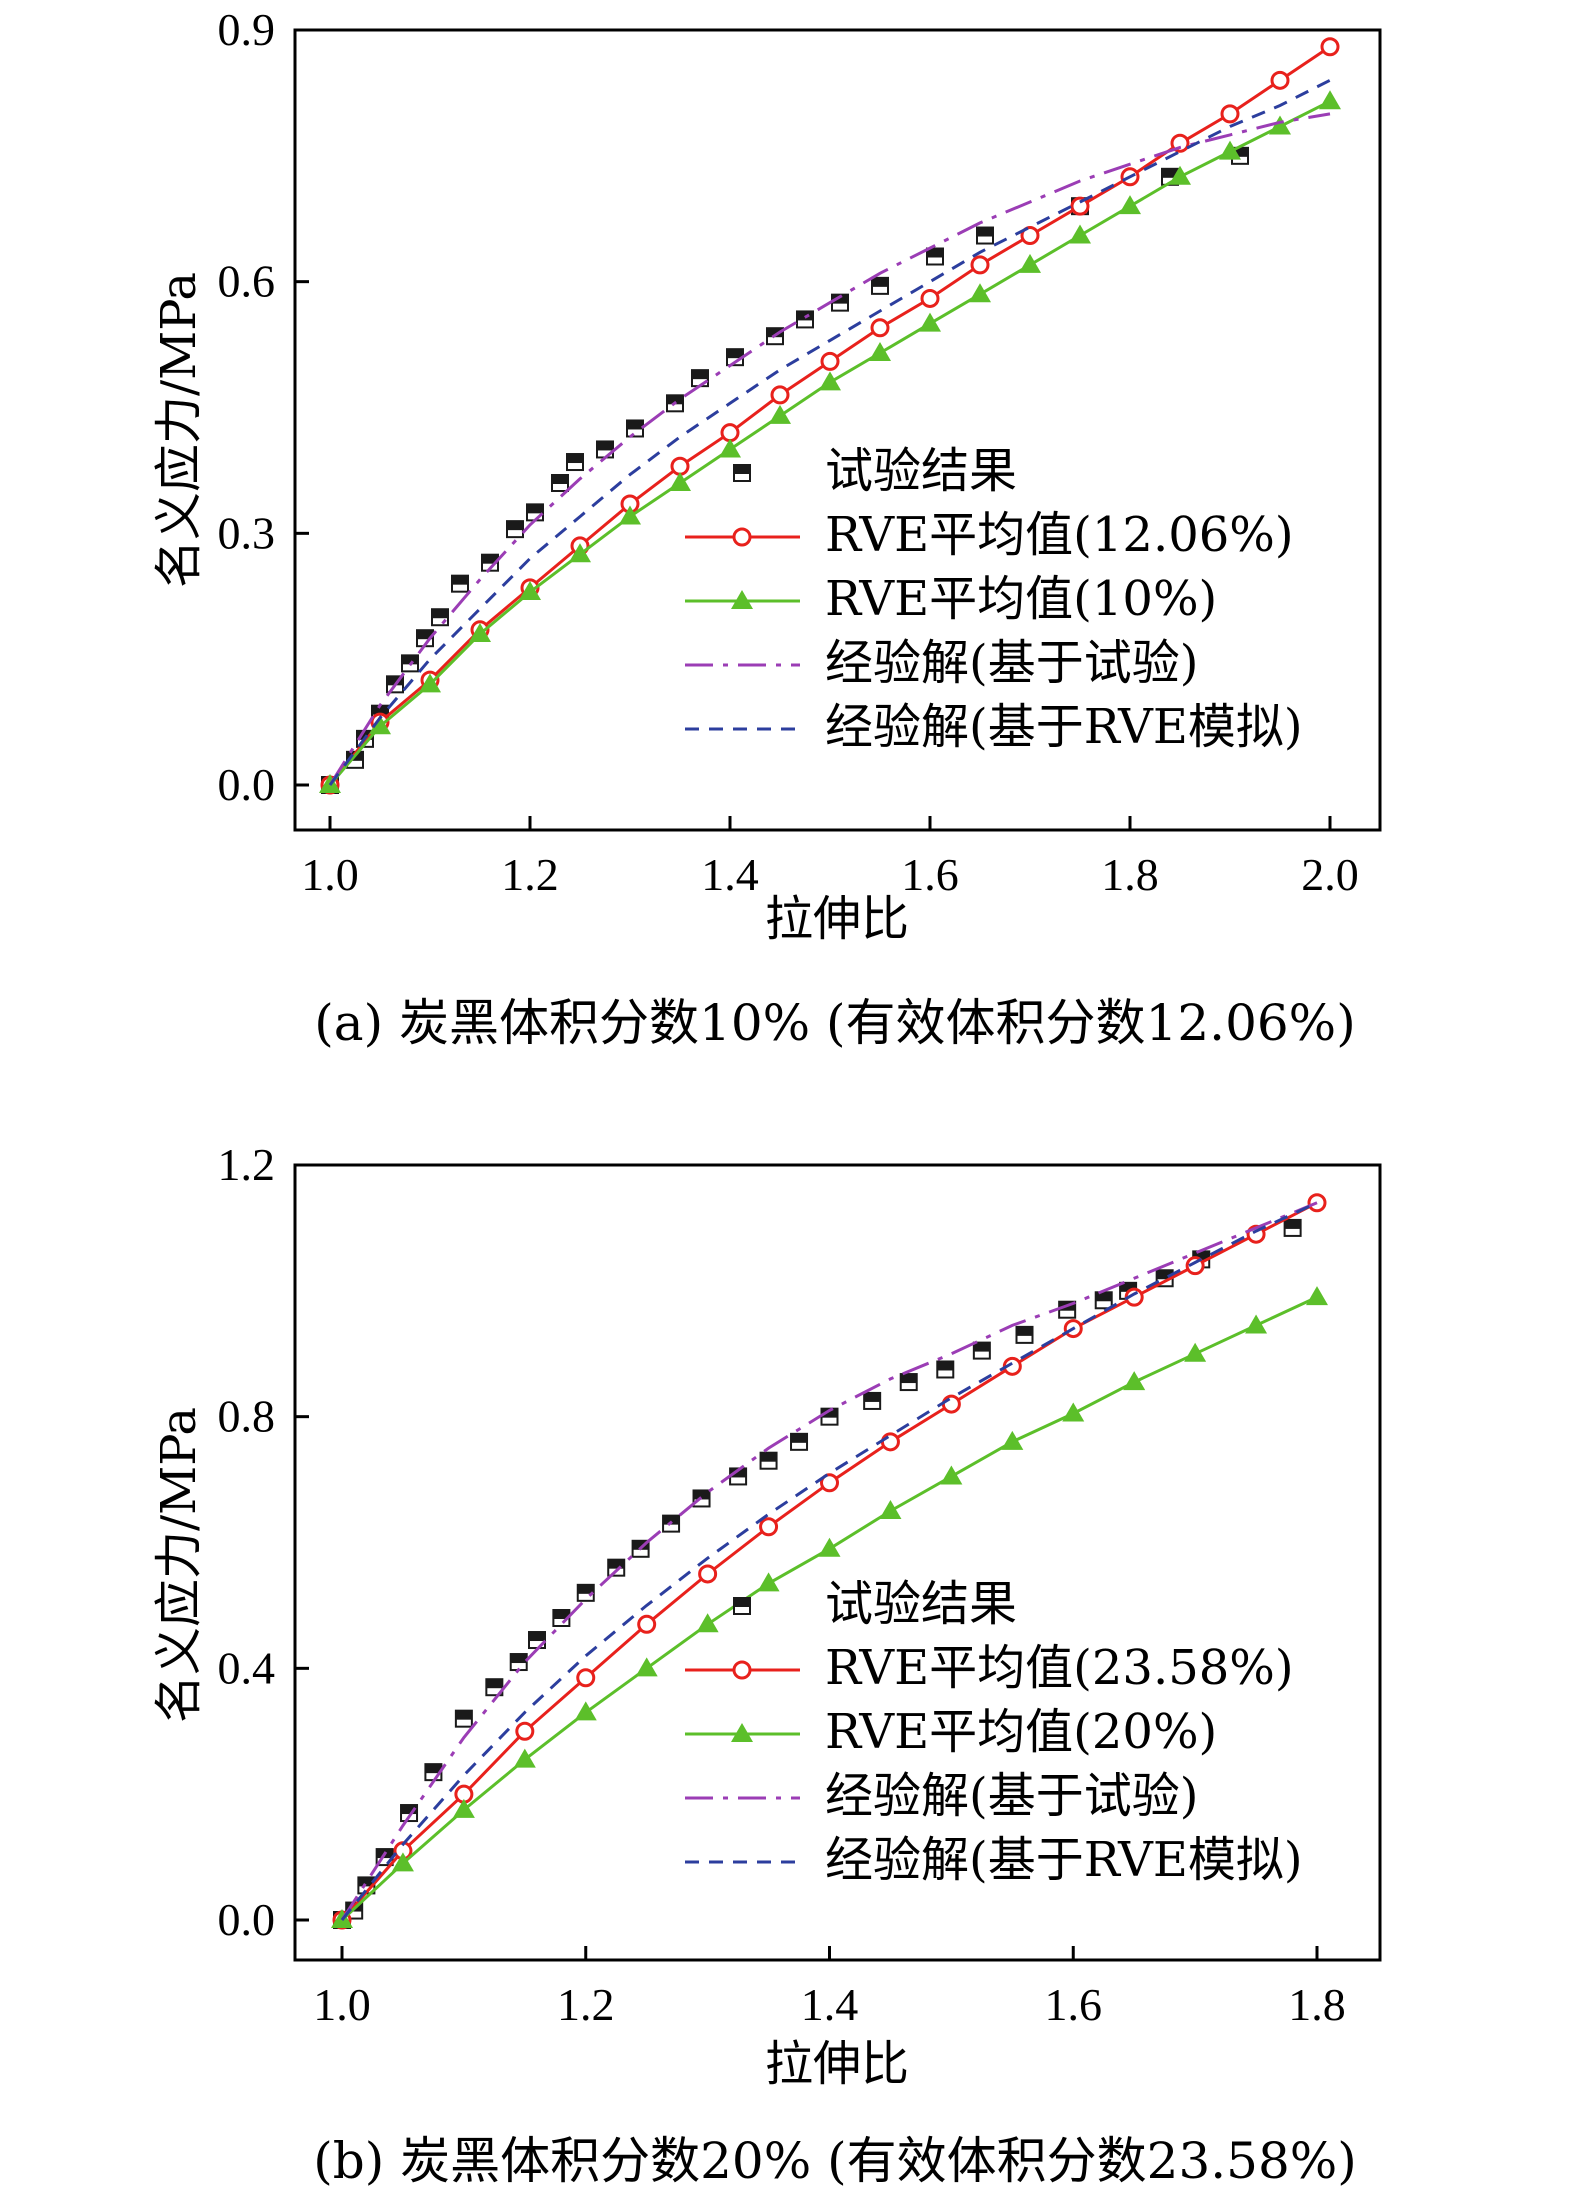  Describe the element at coordinates (247, 29) in the screenshot. I see `y-tick-label: 0.9` at that location.